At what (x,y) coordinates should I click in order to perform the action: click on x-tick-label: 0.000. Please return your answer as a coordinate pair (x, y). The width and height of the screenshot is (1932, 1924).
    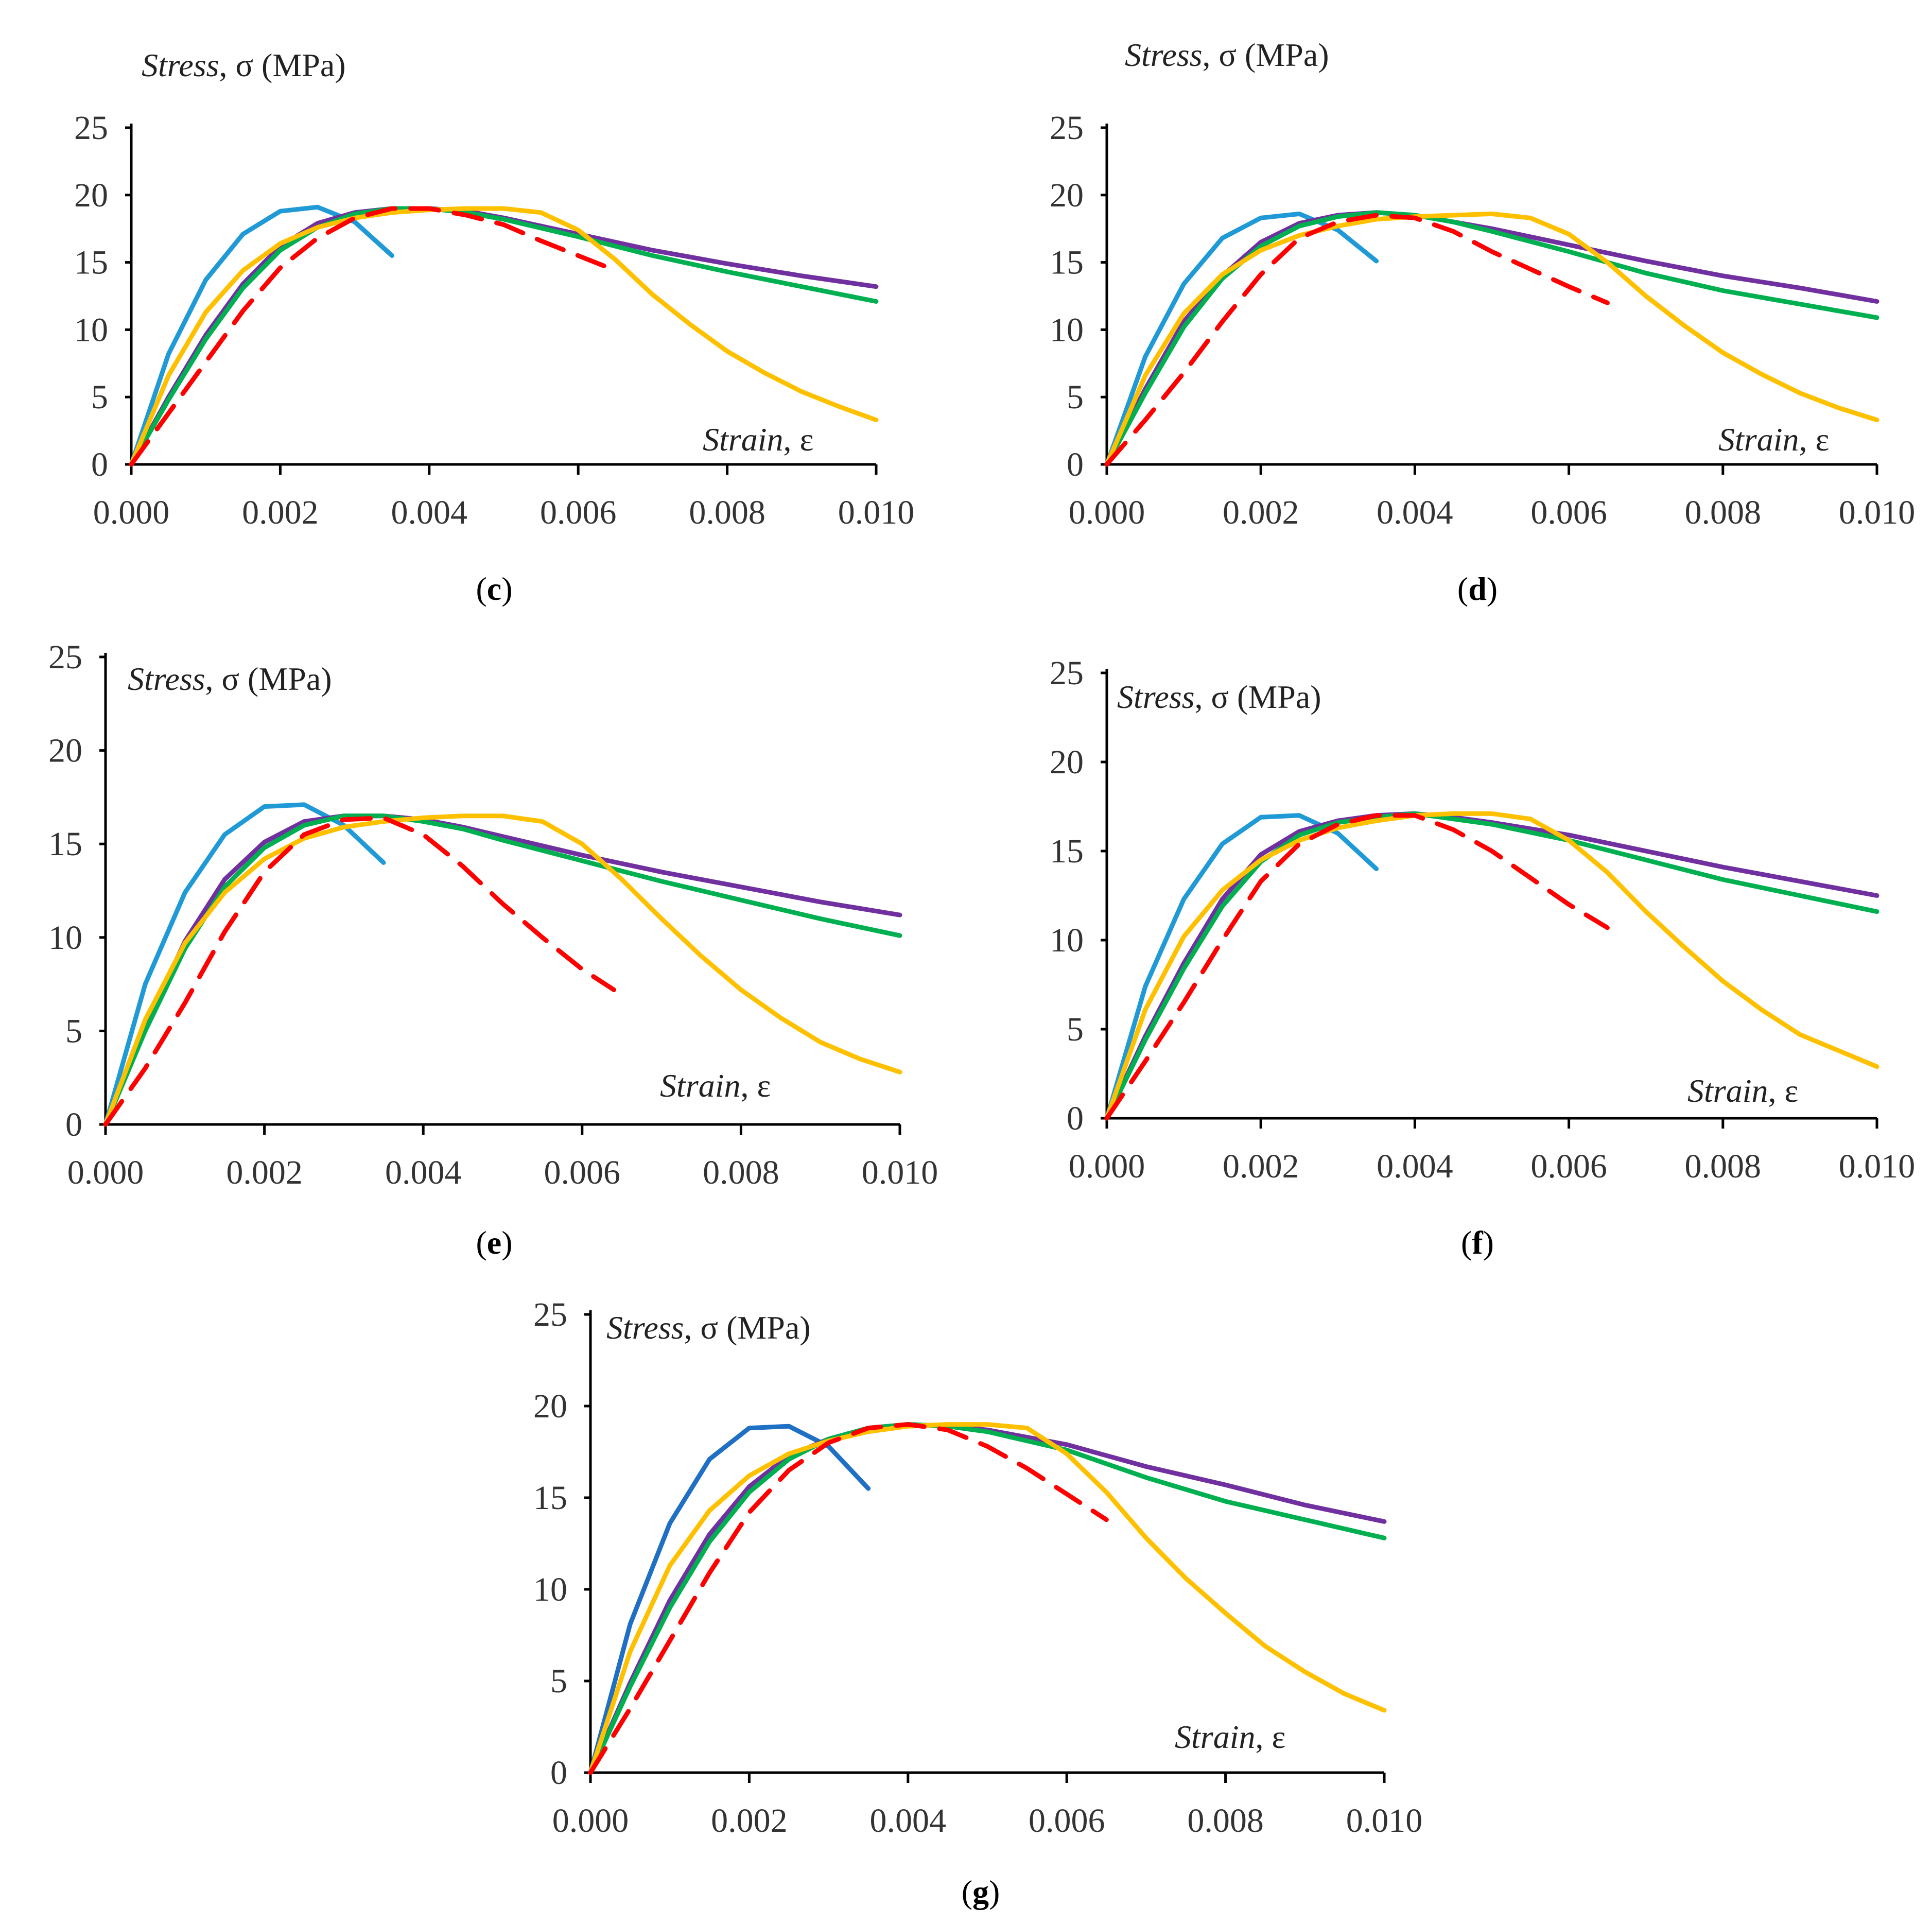
    Looking at the image, I should click on (131, 512).